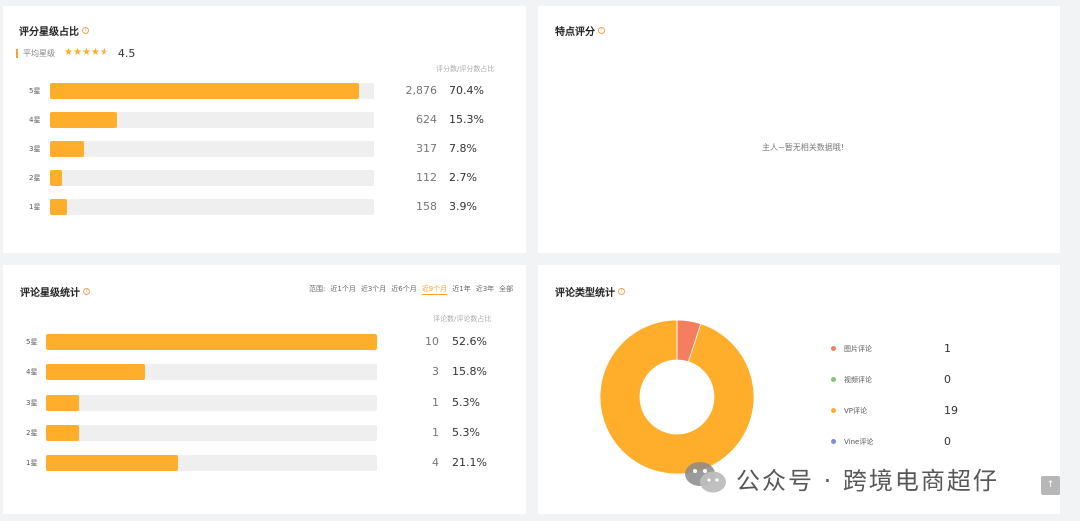 This screenshot has height=521, width=1080. I want to click on wechat-icon, so click(706, 478).